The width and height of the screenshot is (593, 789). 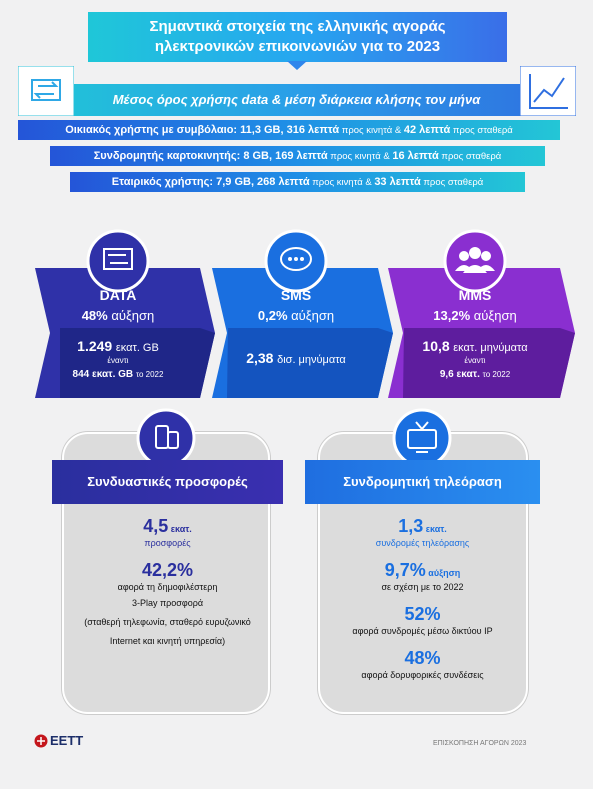 I want to click on item: 1,3 εκατ. συνδρομές τηλεόρασης, so click(x=422, y=533).